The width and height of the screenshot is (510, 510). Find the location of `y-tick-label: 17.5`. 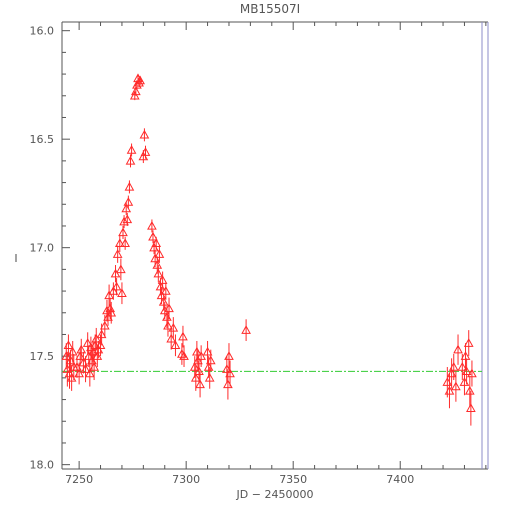

y-tick-label: 17.5 is located at coordinates (42, 356).